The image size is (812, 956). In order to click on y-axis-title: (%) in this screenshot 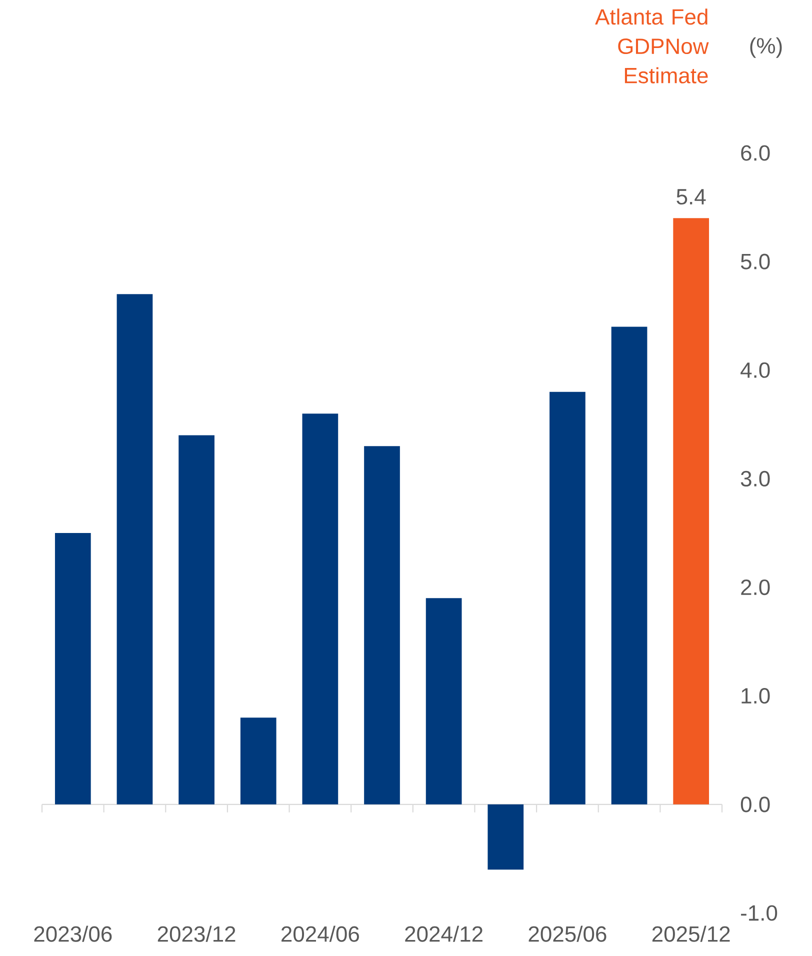, I will do `click(766, 47)`.